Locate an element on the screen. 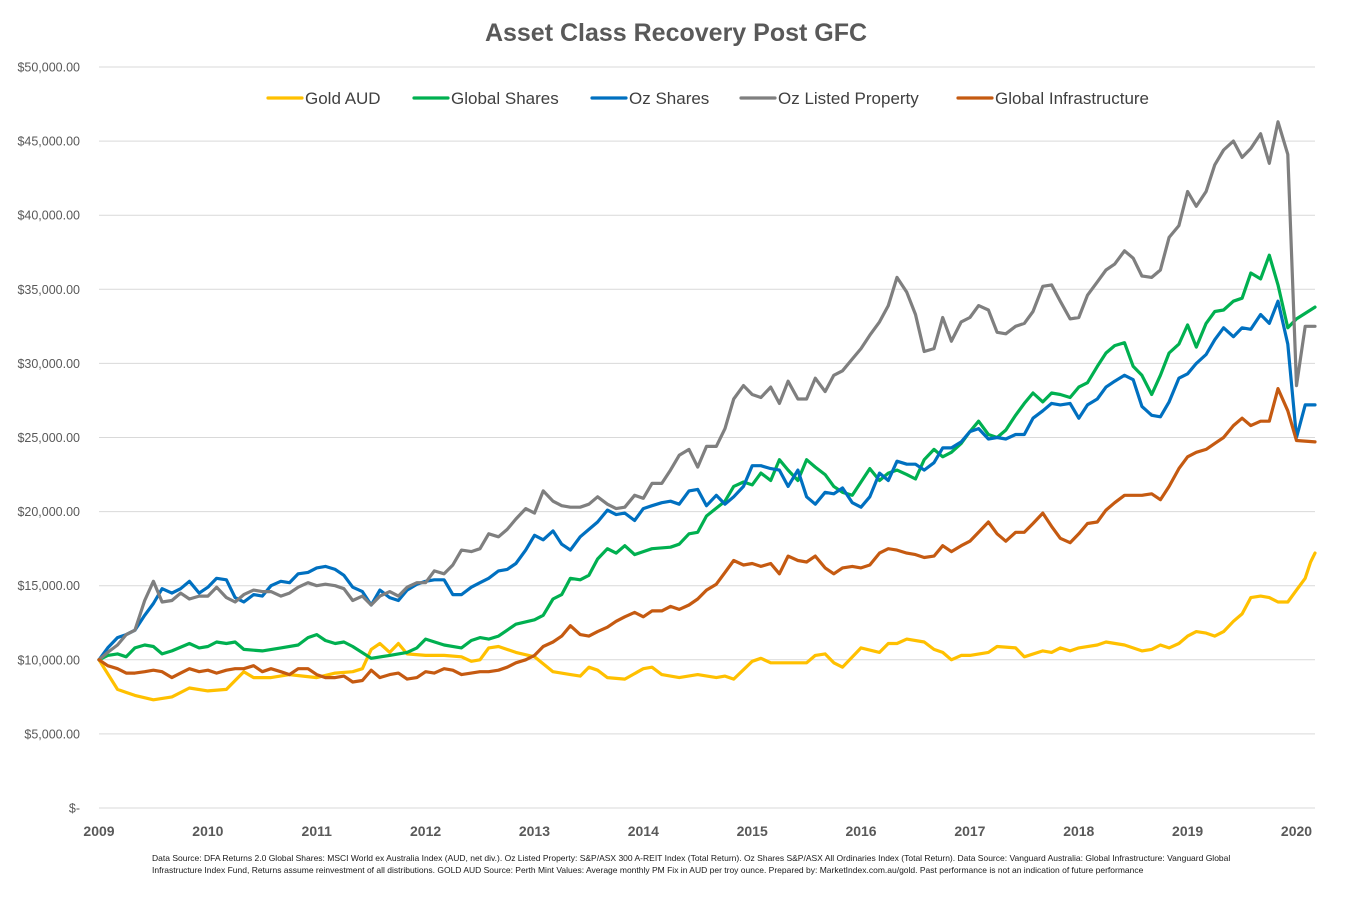  x-tick-label: 2016 is located at coordinates (860, 831).